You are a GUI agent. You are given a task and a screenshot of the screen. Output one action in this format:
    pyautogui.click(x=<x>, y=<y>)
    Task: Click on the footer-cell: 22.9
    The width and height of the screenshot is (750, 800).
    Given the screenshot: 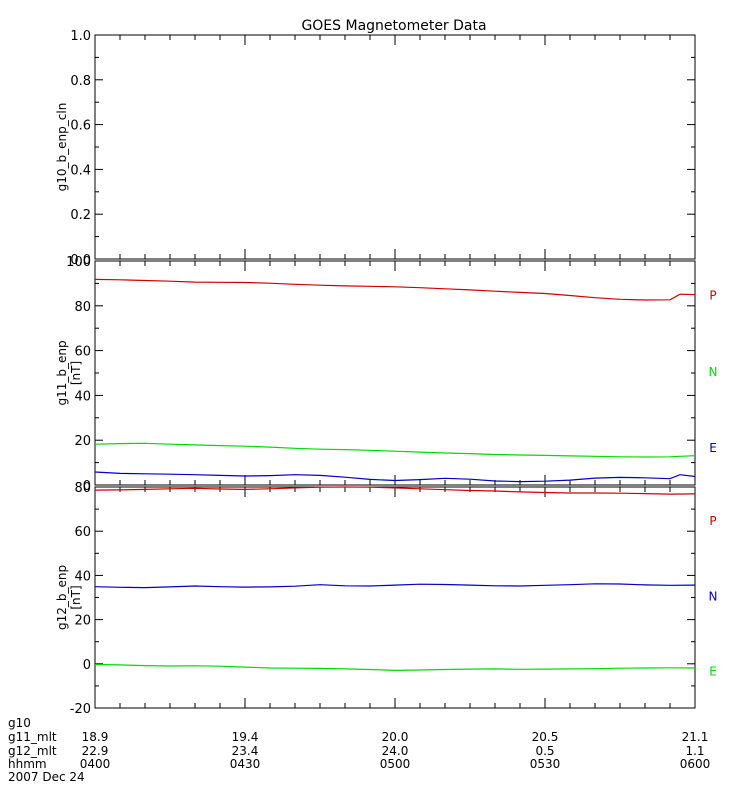 What is the action you would take?
    pyautogui.click(x=95, y=751)
    